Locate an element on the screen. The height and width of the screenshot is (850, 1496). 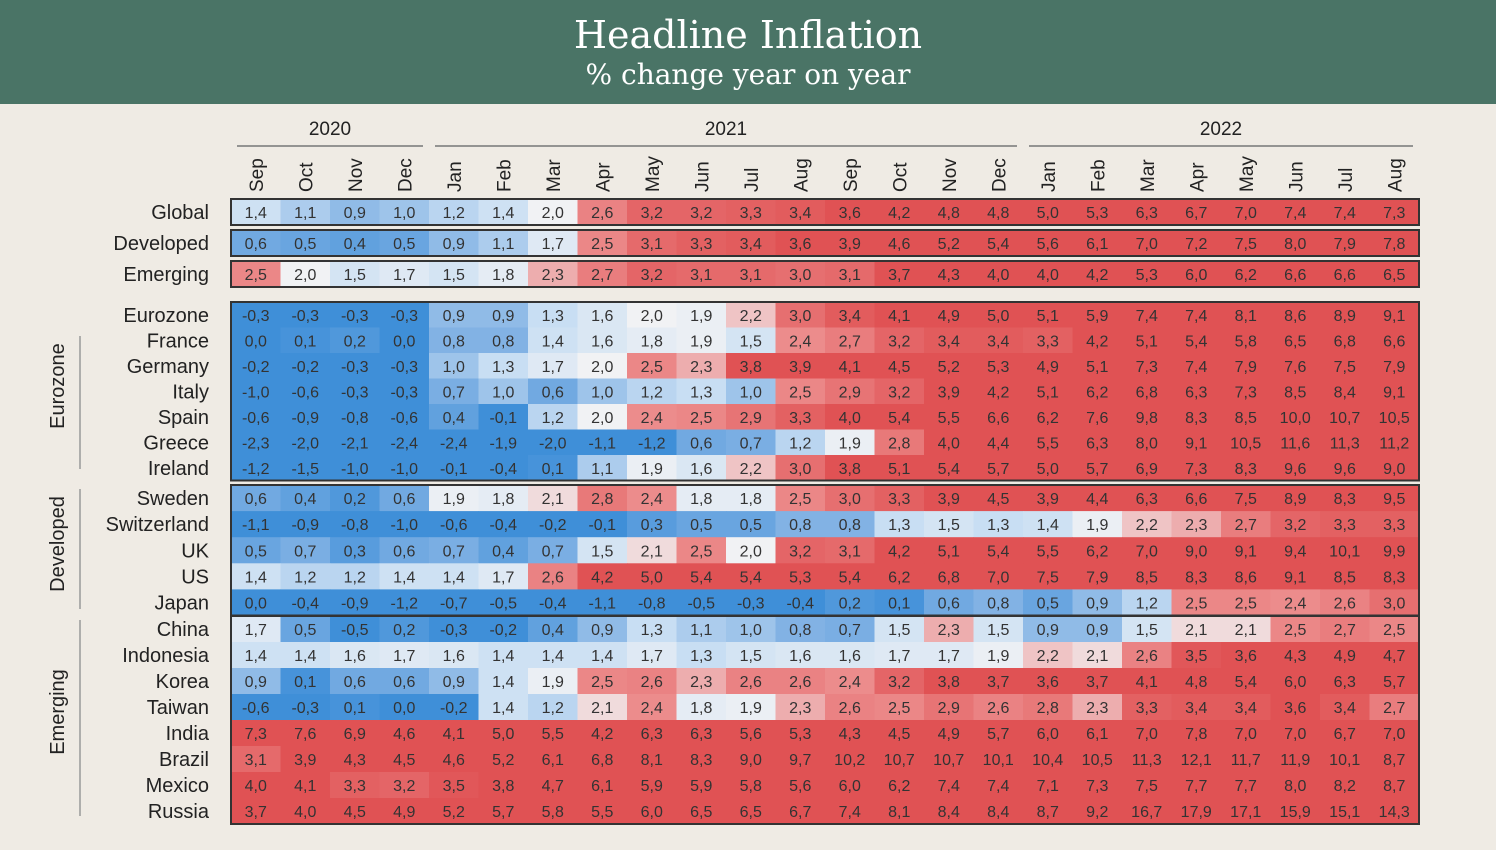
cell-value: 4,4 is located at coordinates (998, 443).